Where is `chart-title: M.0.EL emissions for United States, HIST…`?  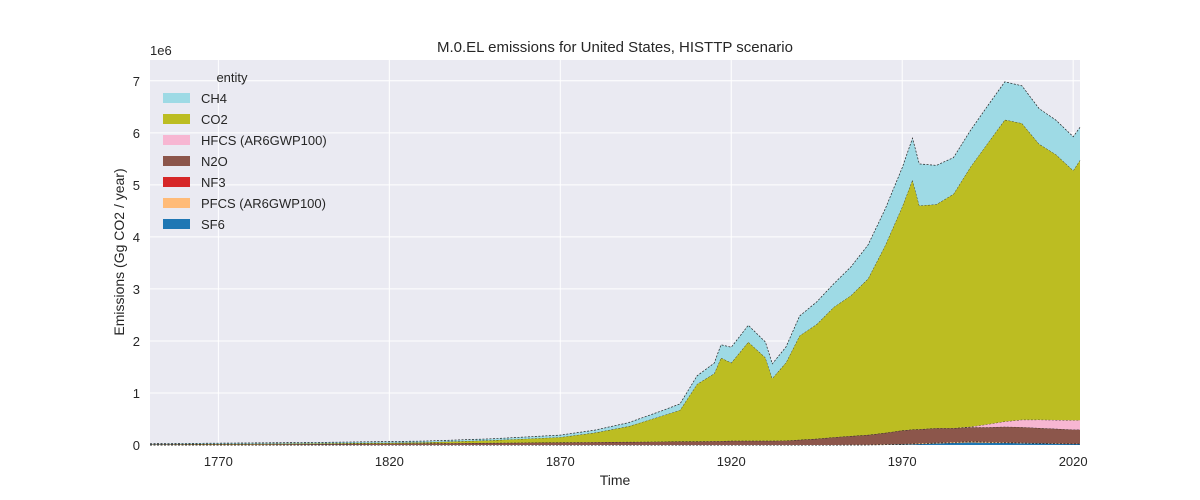 chart-title: M.0.EL emissions for United States, HIST… is located at coordinates (615, 47).